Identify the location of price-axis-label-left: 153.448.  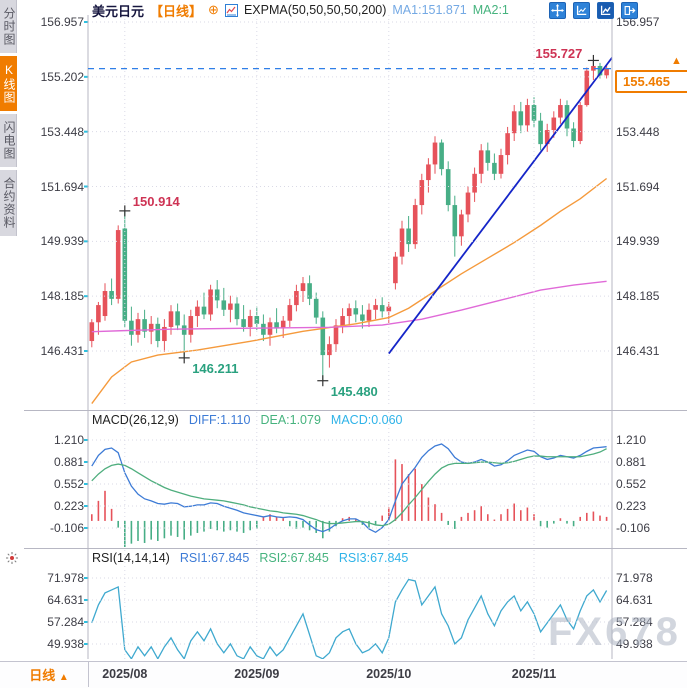
(62, 131).